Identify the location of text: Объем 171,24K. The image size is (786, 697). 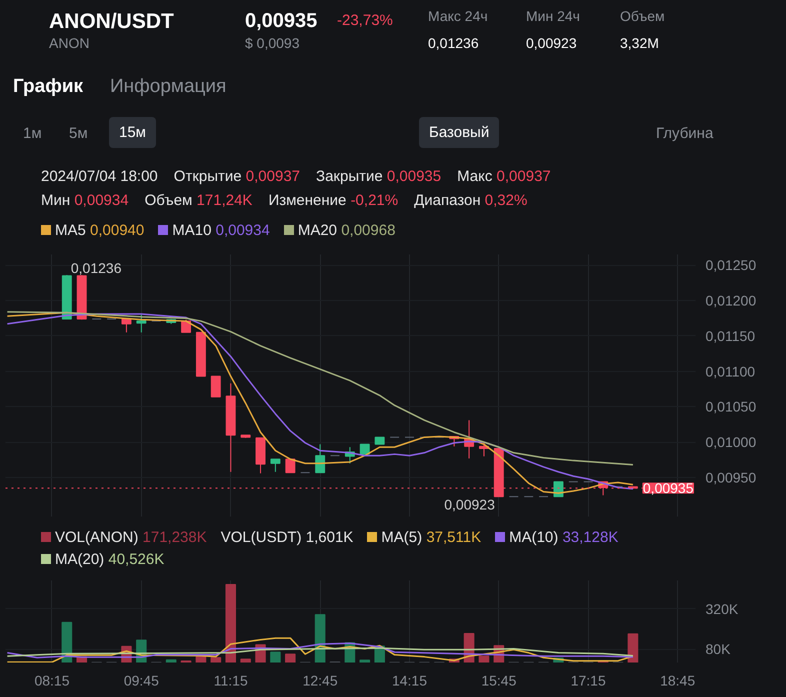
(198, 200).